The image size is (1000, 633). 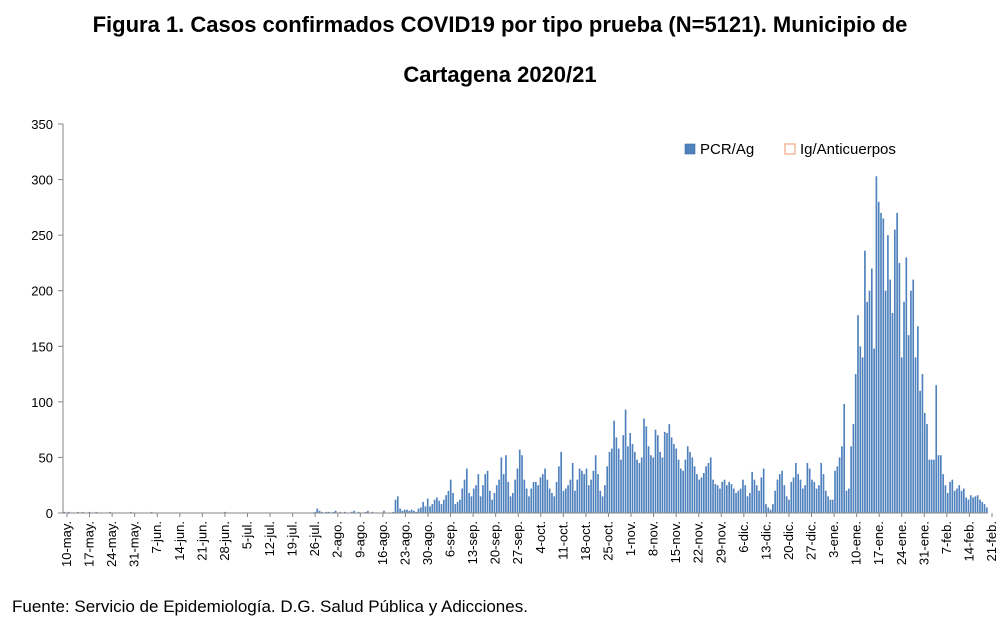 What do you see at coordinates (314, 538) in the screenshot?
I see `x-tick-label: 26-jul.` at bounding box center [314, 538].